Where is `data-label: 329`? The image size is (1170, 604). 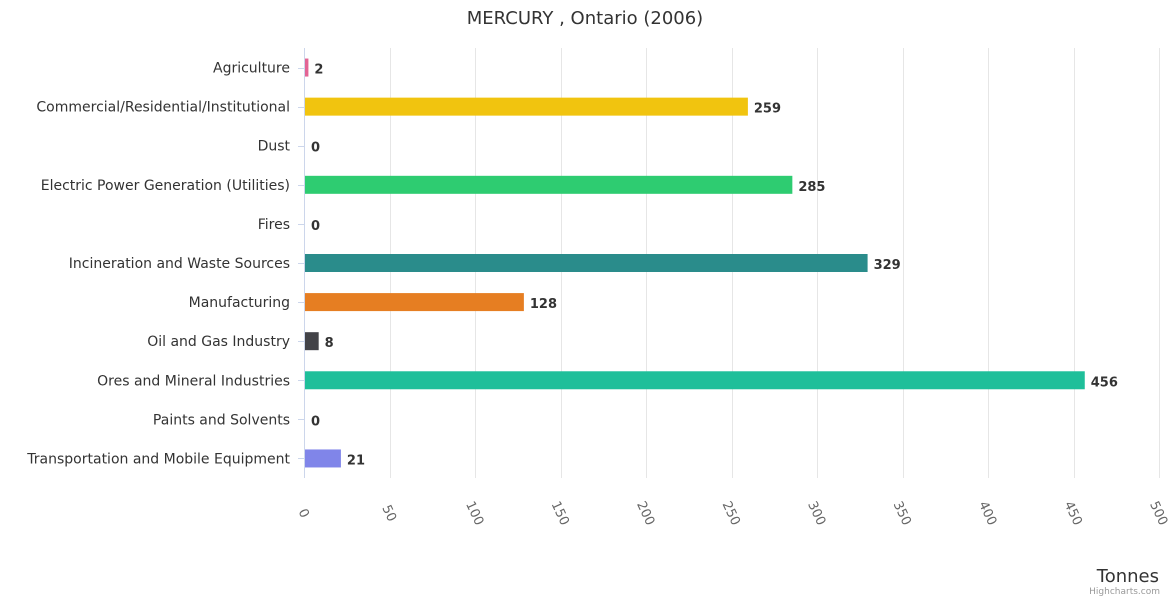
data-label: 329 is located at coordinates (887, 265).